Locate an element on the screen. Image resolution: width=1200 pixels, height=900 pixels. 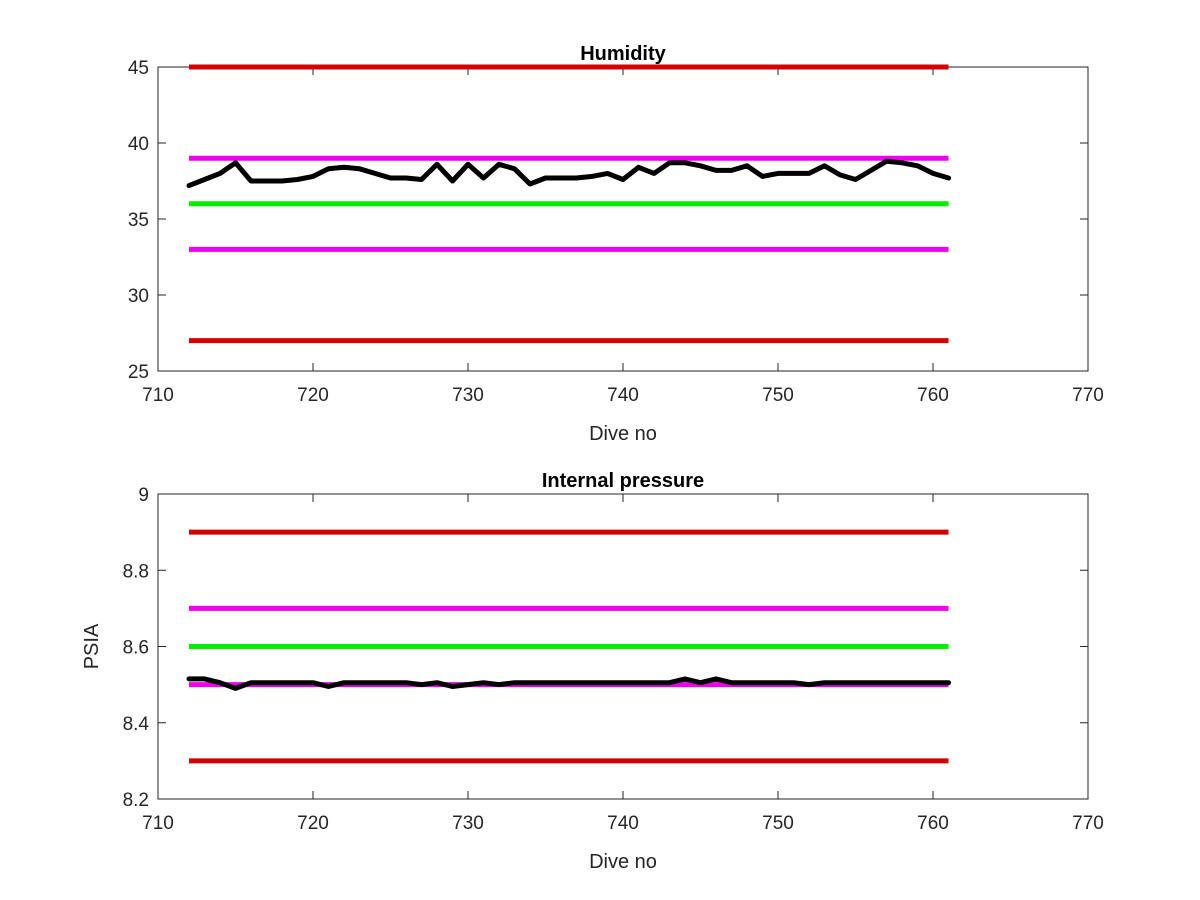
y-tick-label: 30 is located at coordinates (138, 296).